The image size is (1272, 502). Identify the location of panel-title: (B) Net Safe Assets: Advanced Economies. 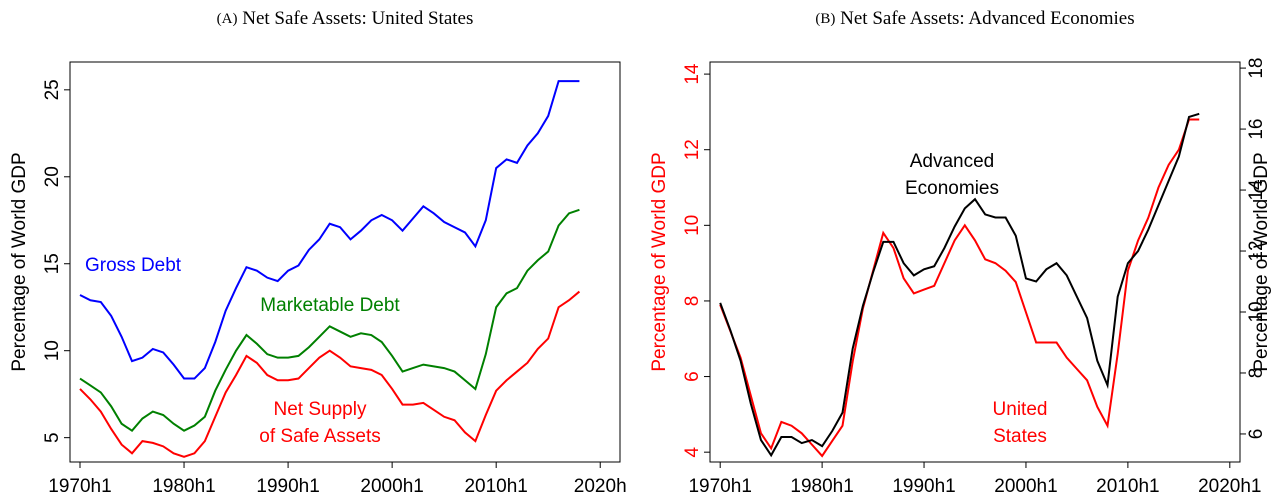
(974, 18).